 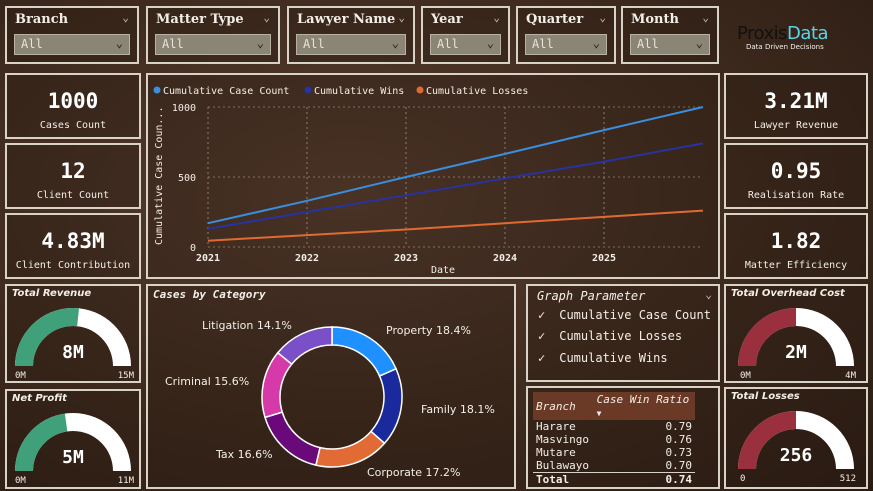 What do you see at coordinates (643, 399) in the screenshot?
I see `header-label: Case Win Ratio` at bounding box center [643, 399].